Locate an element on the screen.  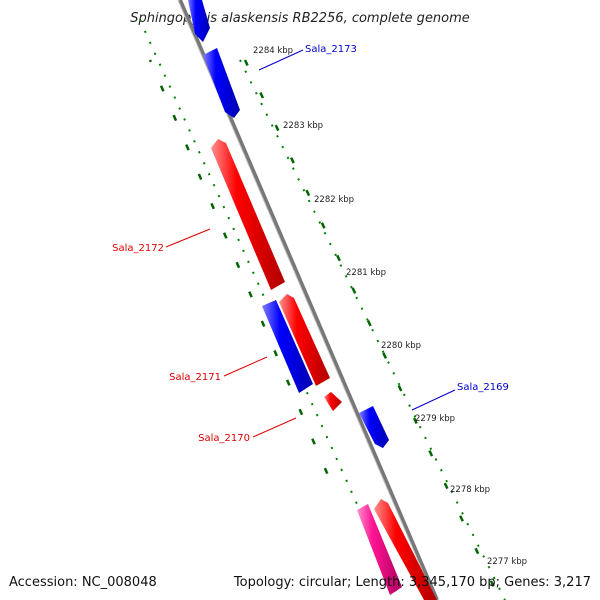
tick-label-2279: 2279 kbp is located at coordinates (435, 419).